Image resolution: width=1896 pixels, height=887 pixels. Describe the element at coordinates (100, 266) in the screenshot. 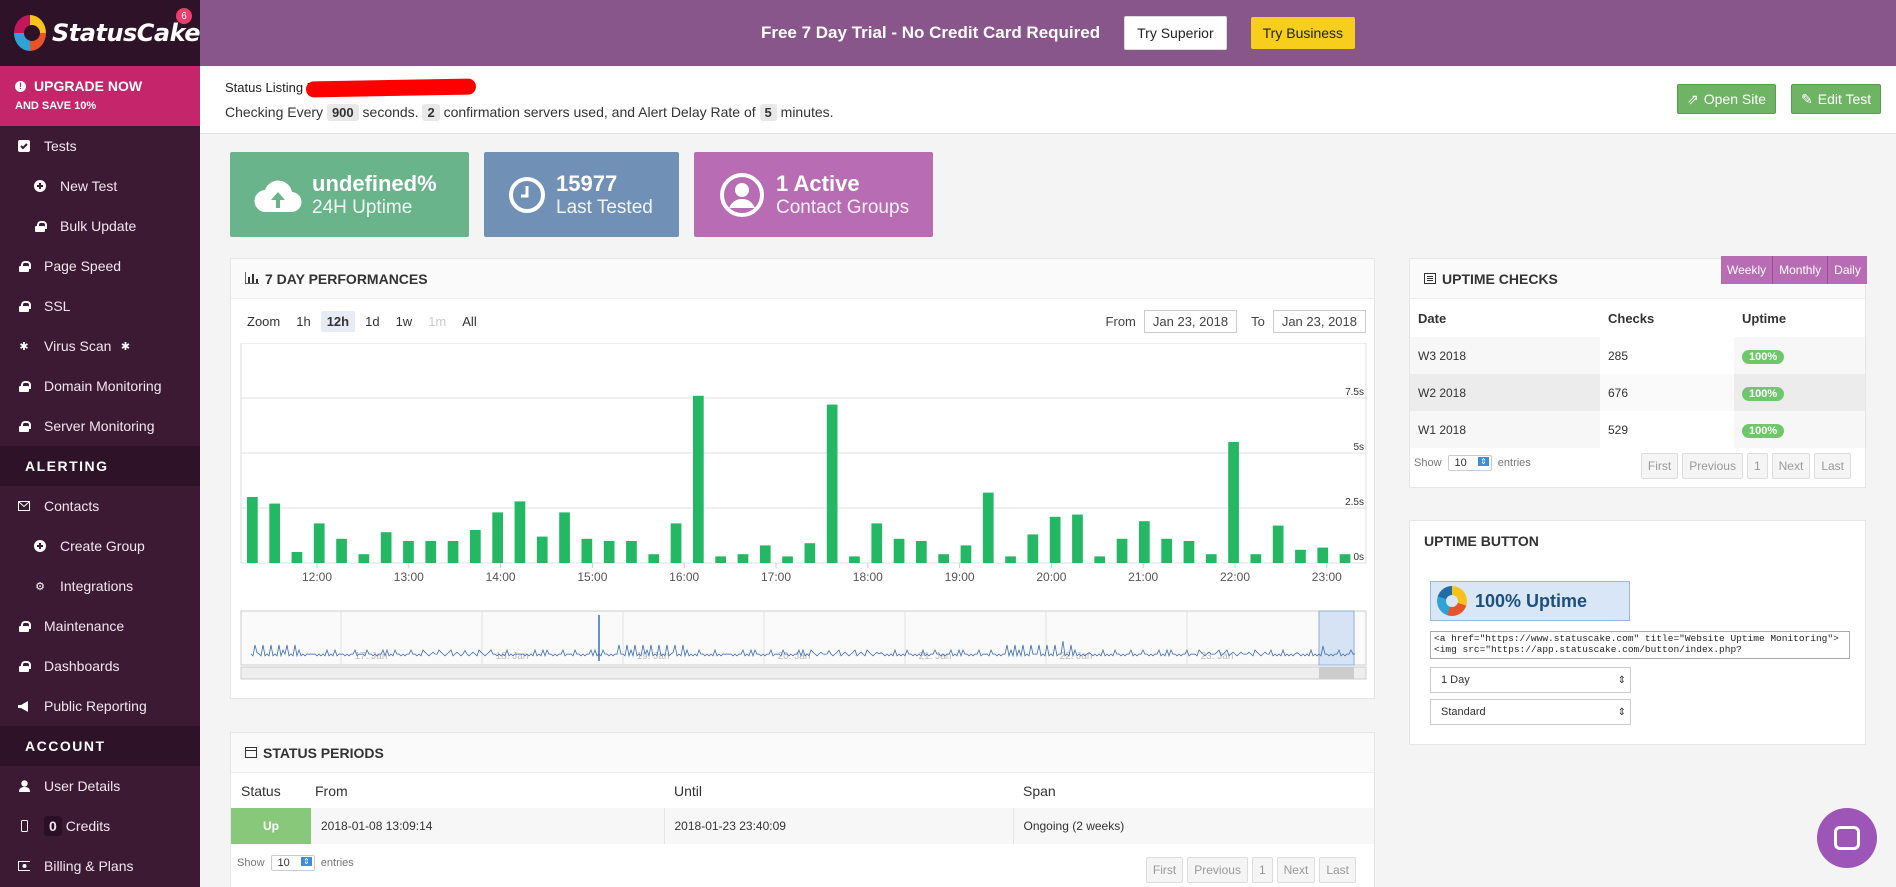

I see `sidebar-item-page-speed: Page Speed` at that location.